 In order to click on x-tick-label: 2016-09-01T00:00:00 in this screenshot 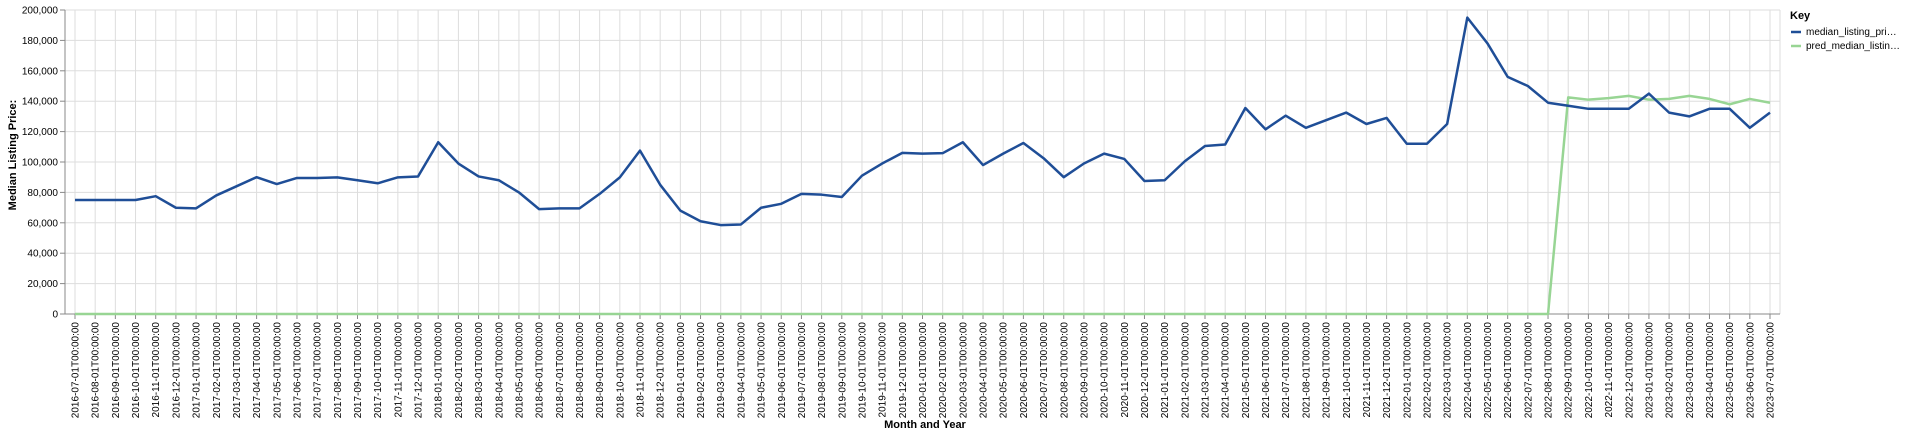, I will do `click(116, 370)`.